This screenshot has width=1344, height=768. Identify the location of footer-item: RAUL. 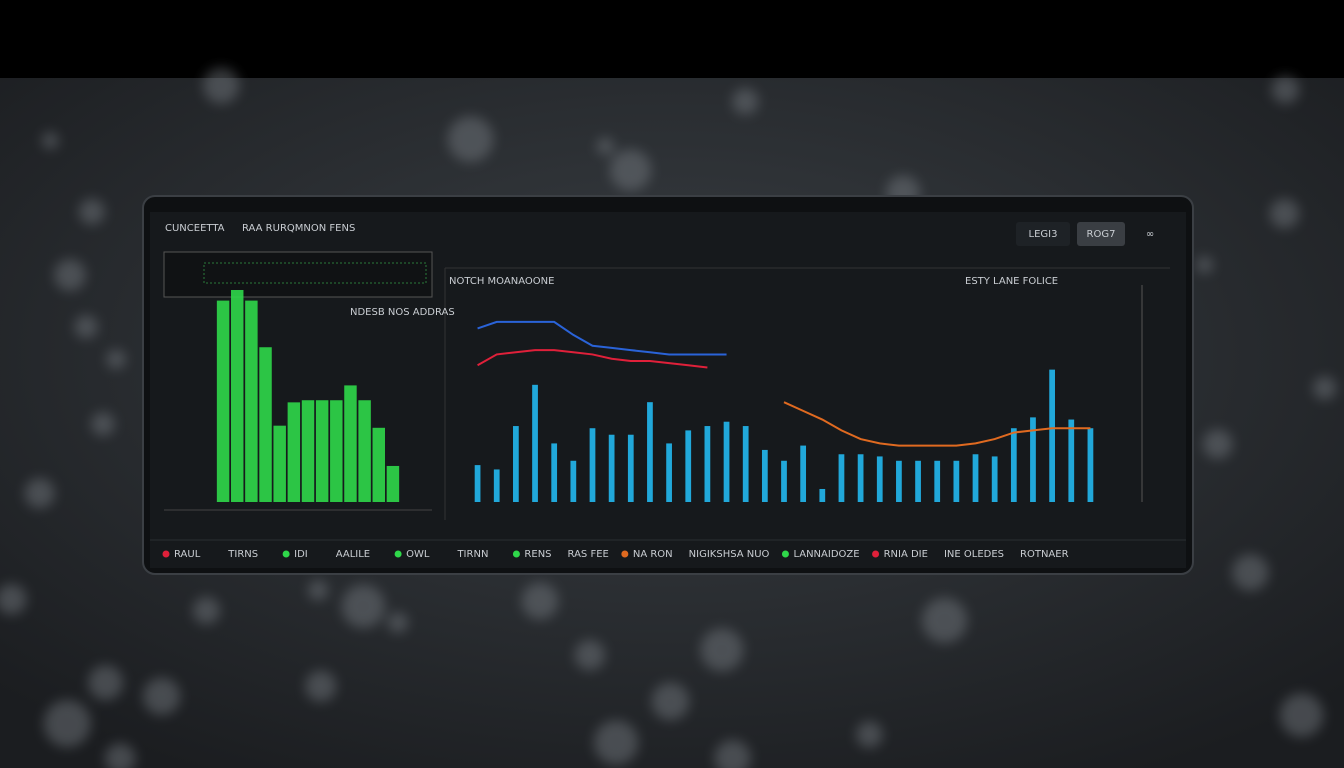
(187, 554).